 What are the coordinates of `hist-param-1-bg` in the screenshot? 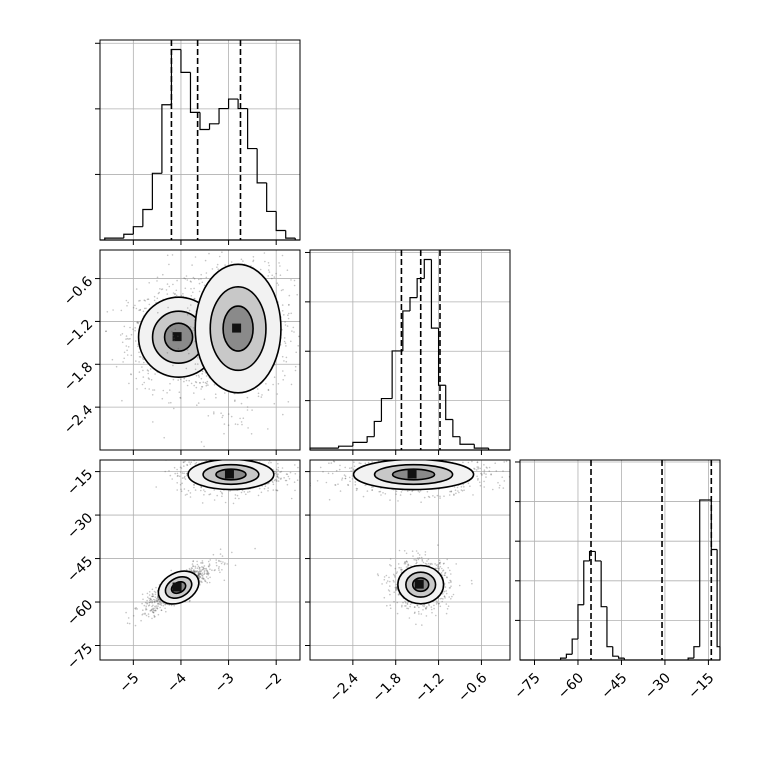 It's located at (200, 140).